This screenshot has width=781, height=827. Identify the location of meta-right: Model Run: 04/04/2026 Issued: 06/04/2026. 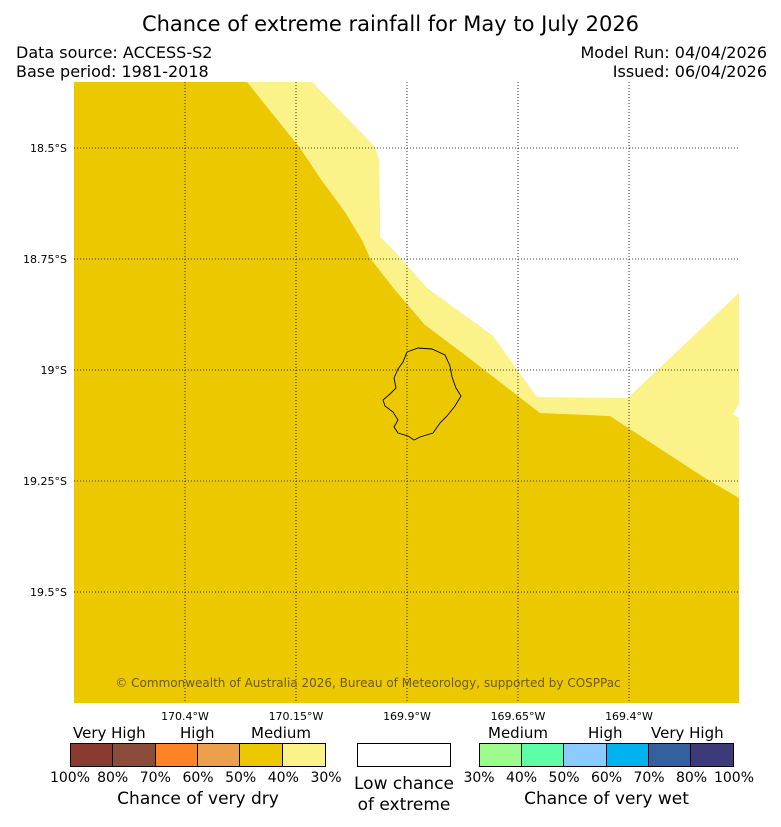
(674, 62).